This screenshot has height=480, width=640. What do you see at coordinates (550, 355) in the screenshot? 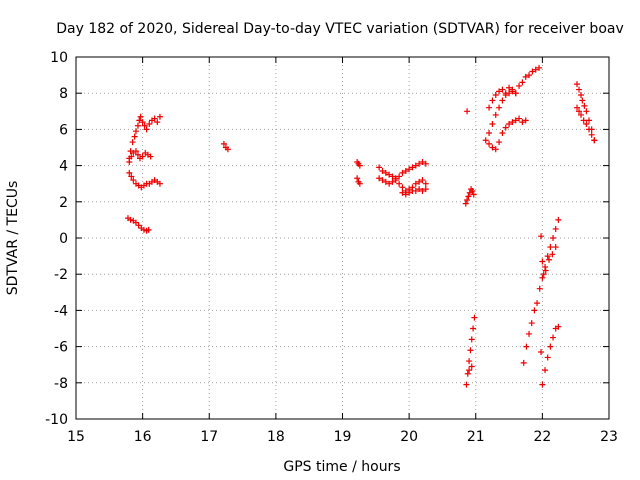
I see `series-arc-22h-neg-b` at bounding box center [550, 355].